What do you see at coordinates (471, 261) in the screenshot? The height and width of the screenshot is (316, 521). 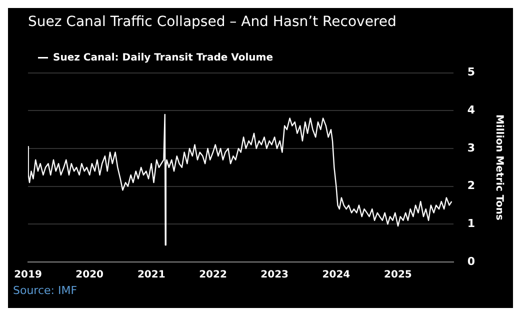 I see `y-tick-label: 0` at bounding box center [471, 261].